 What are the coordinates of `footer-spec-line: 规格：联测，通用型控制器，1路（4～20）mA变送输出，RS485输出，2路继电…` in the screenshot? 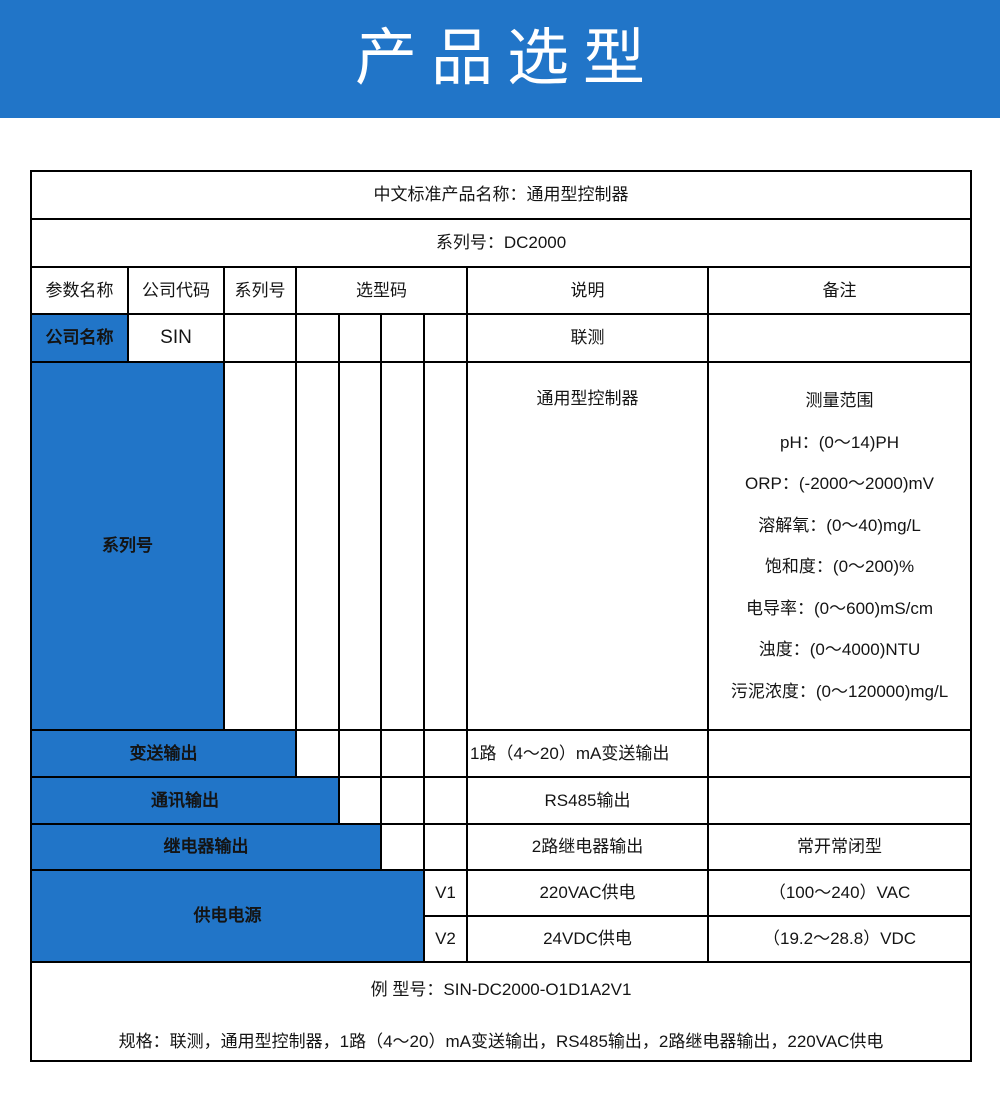 It's located at (501, 1041).